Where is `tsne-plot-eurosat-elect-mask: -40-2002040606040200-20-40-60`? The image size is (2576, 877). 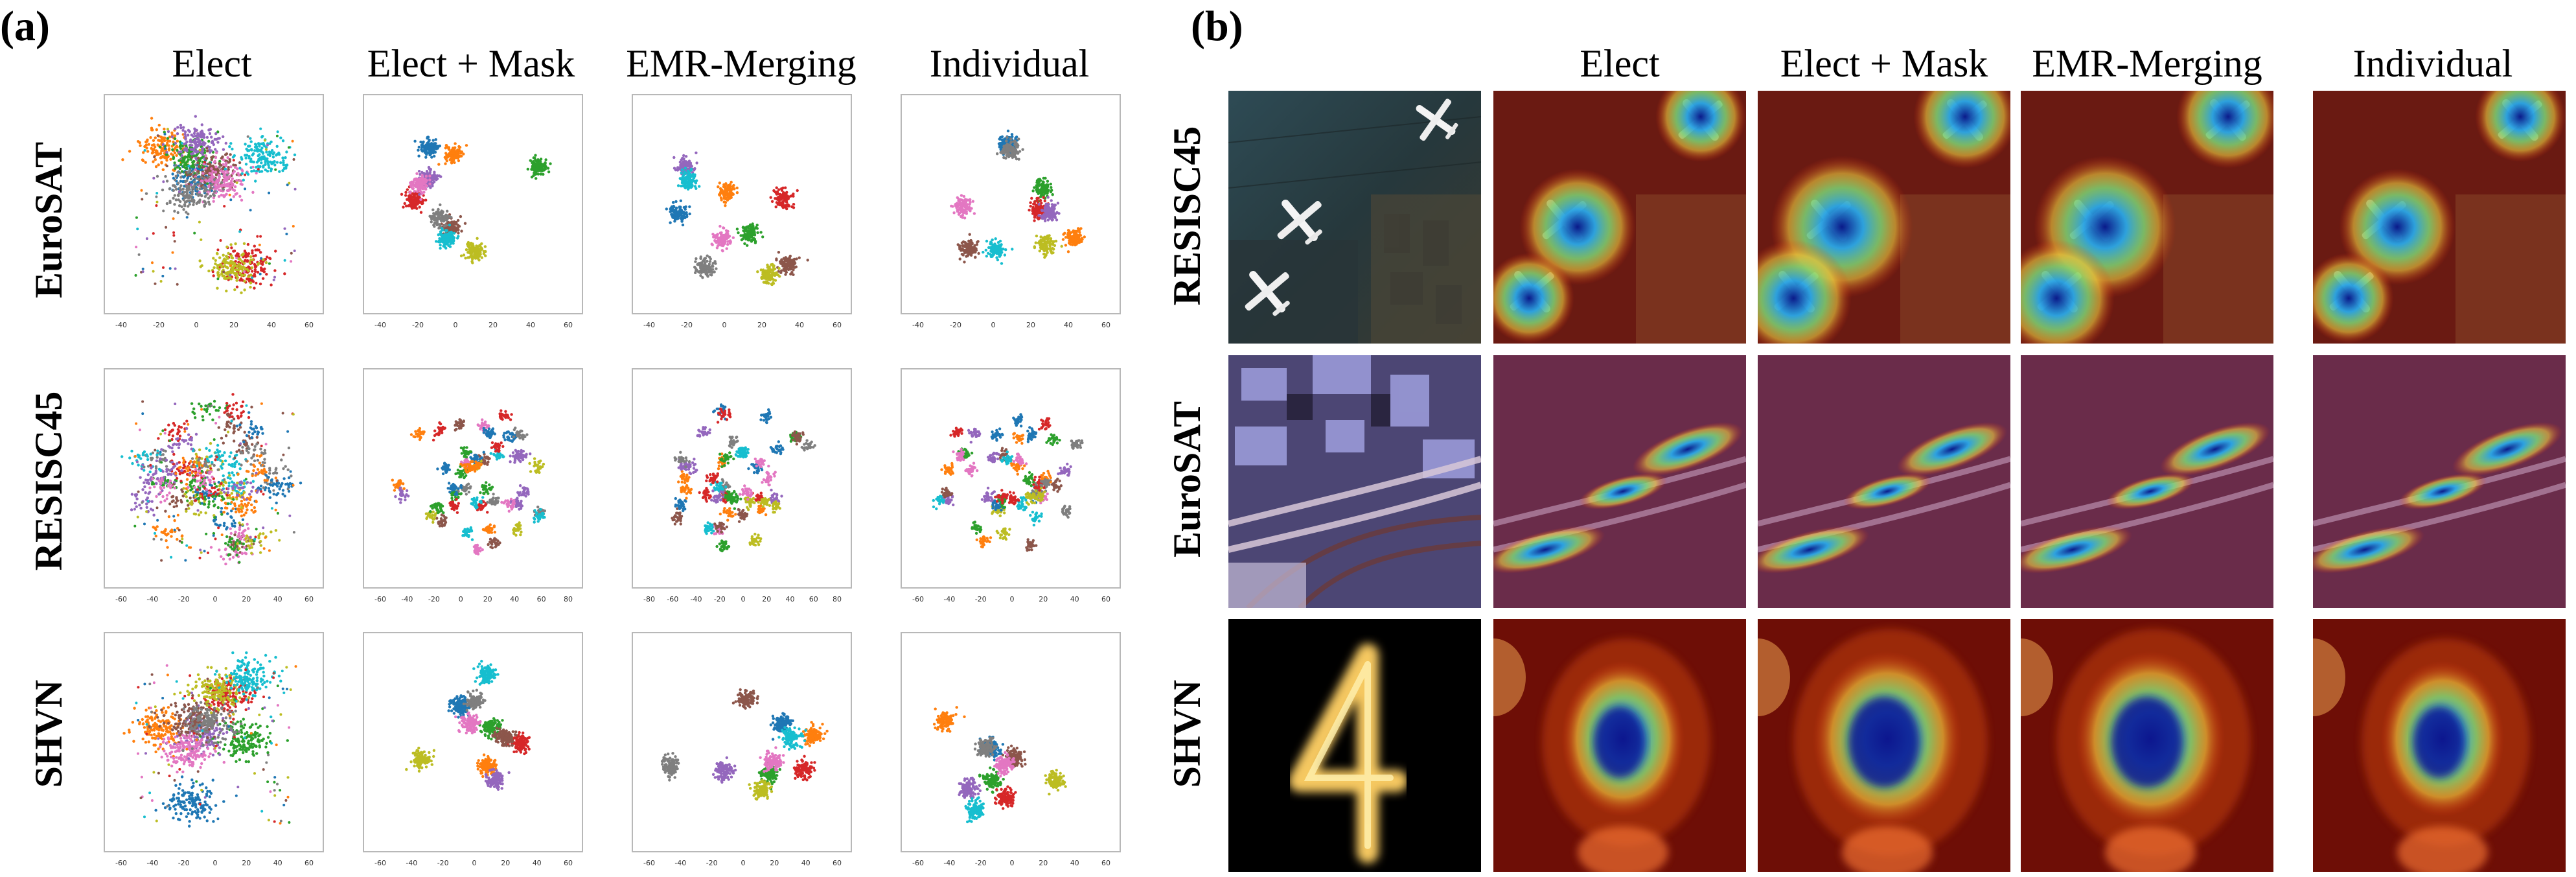
tsne-plot-eurosat-elect-mask: -40-2002040606040200-20-40-60 is located at coordinates (473, 211).